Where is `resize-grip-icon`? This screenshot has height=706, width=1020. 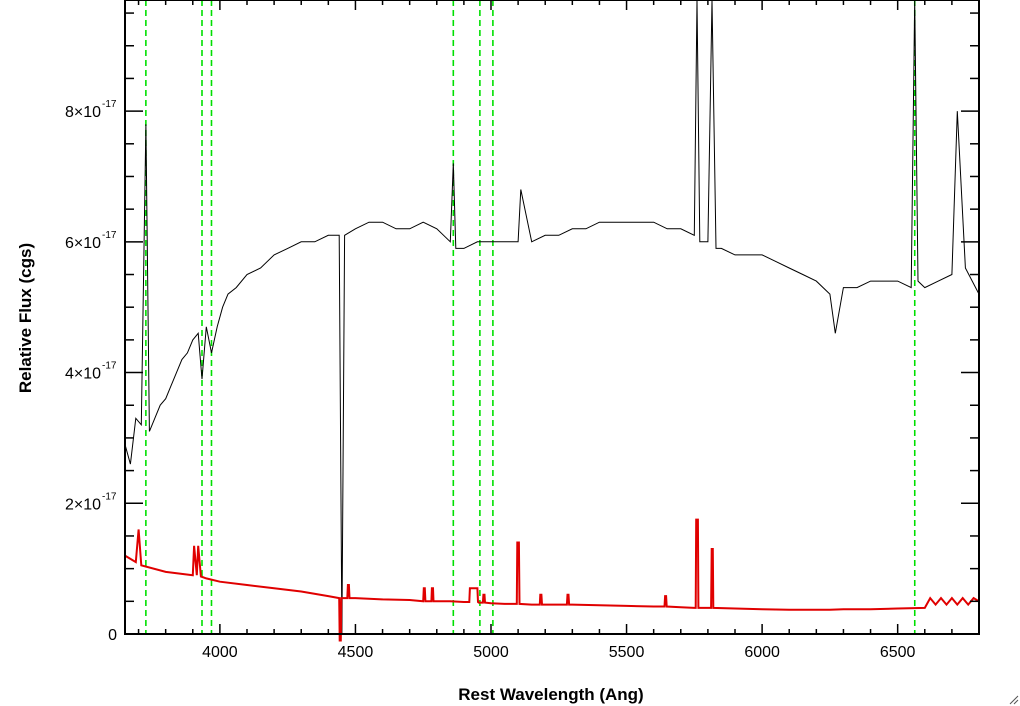
resize-grip-icon is located at coordinates (1014, 700).